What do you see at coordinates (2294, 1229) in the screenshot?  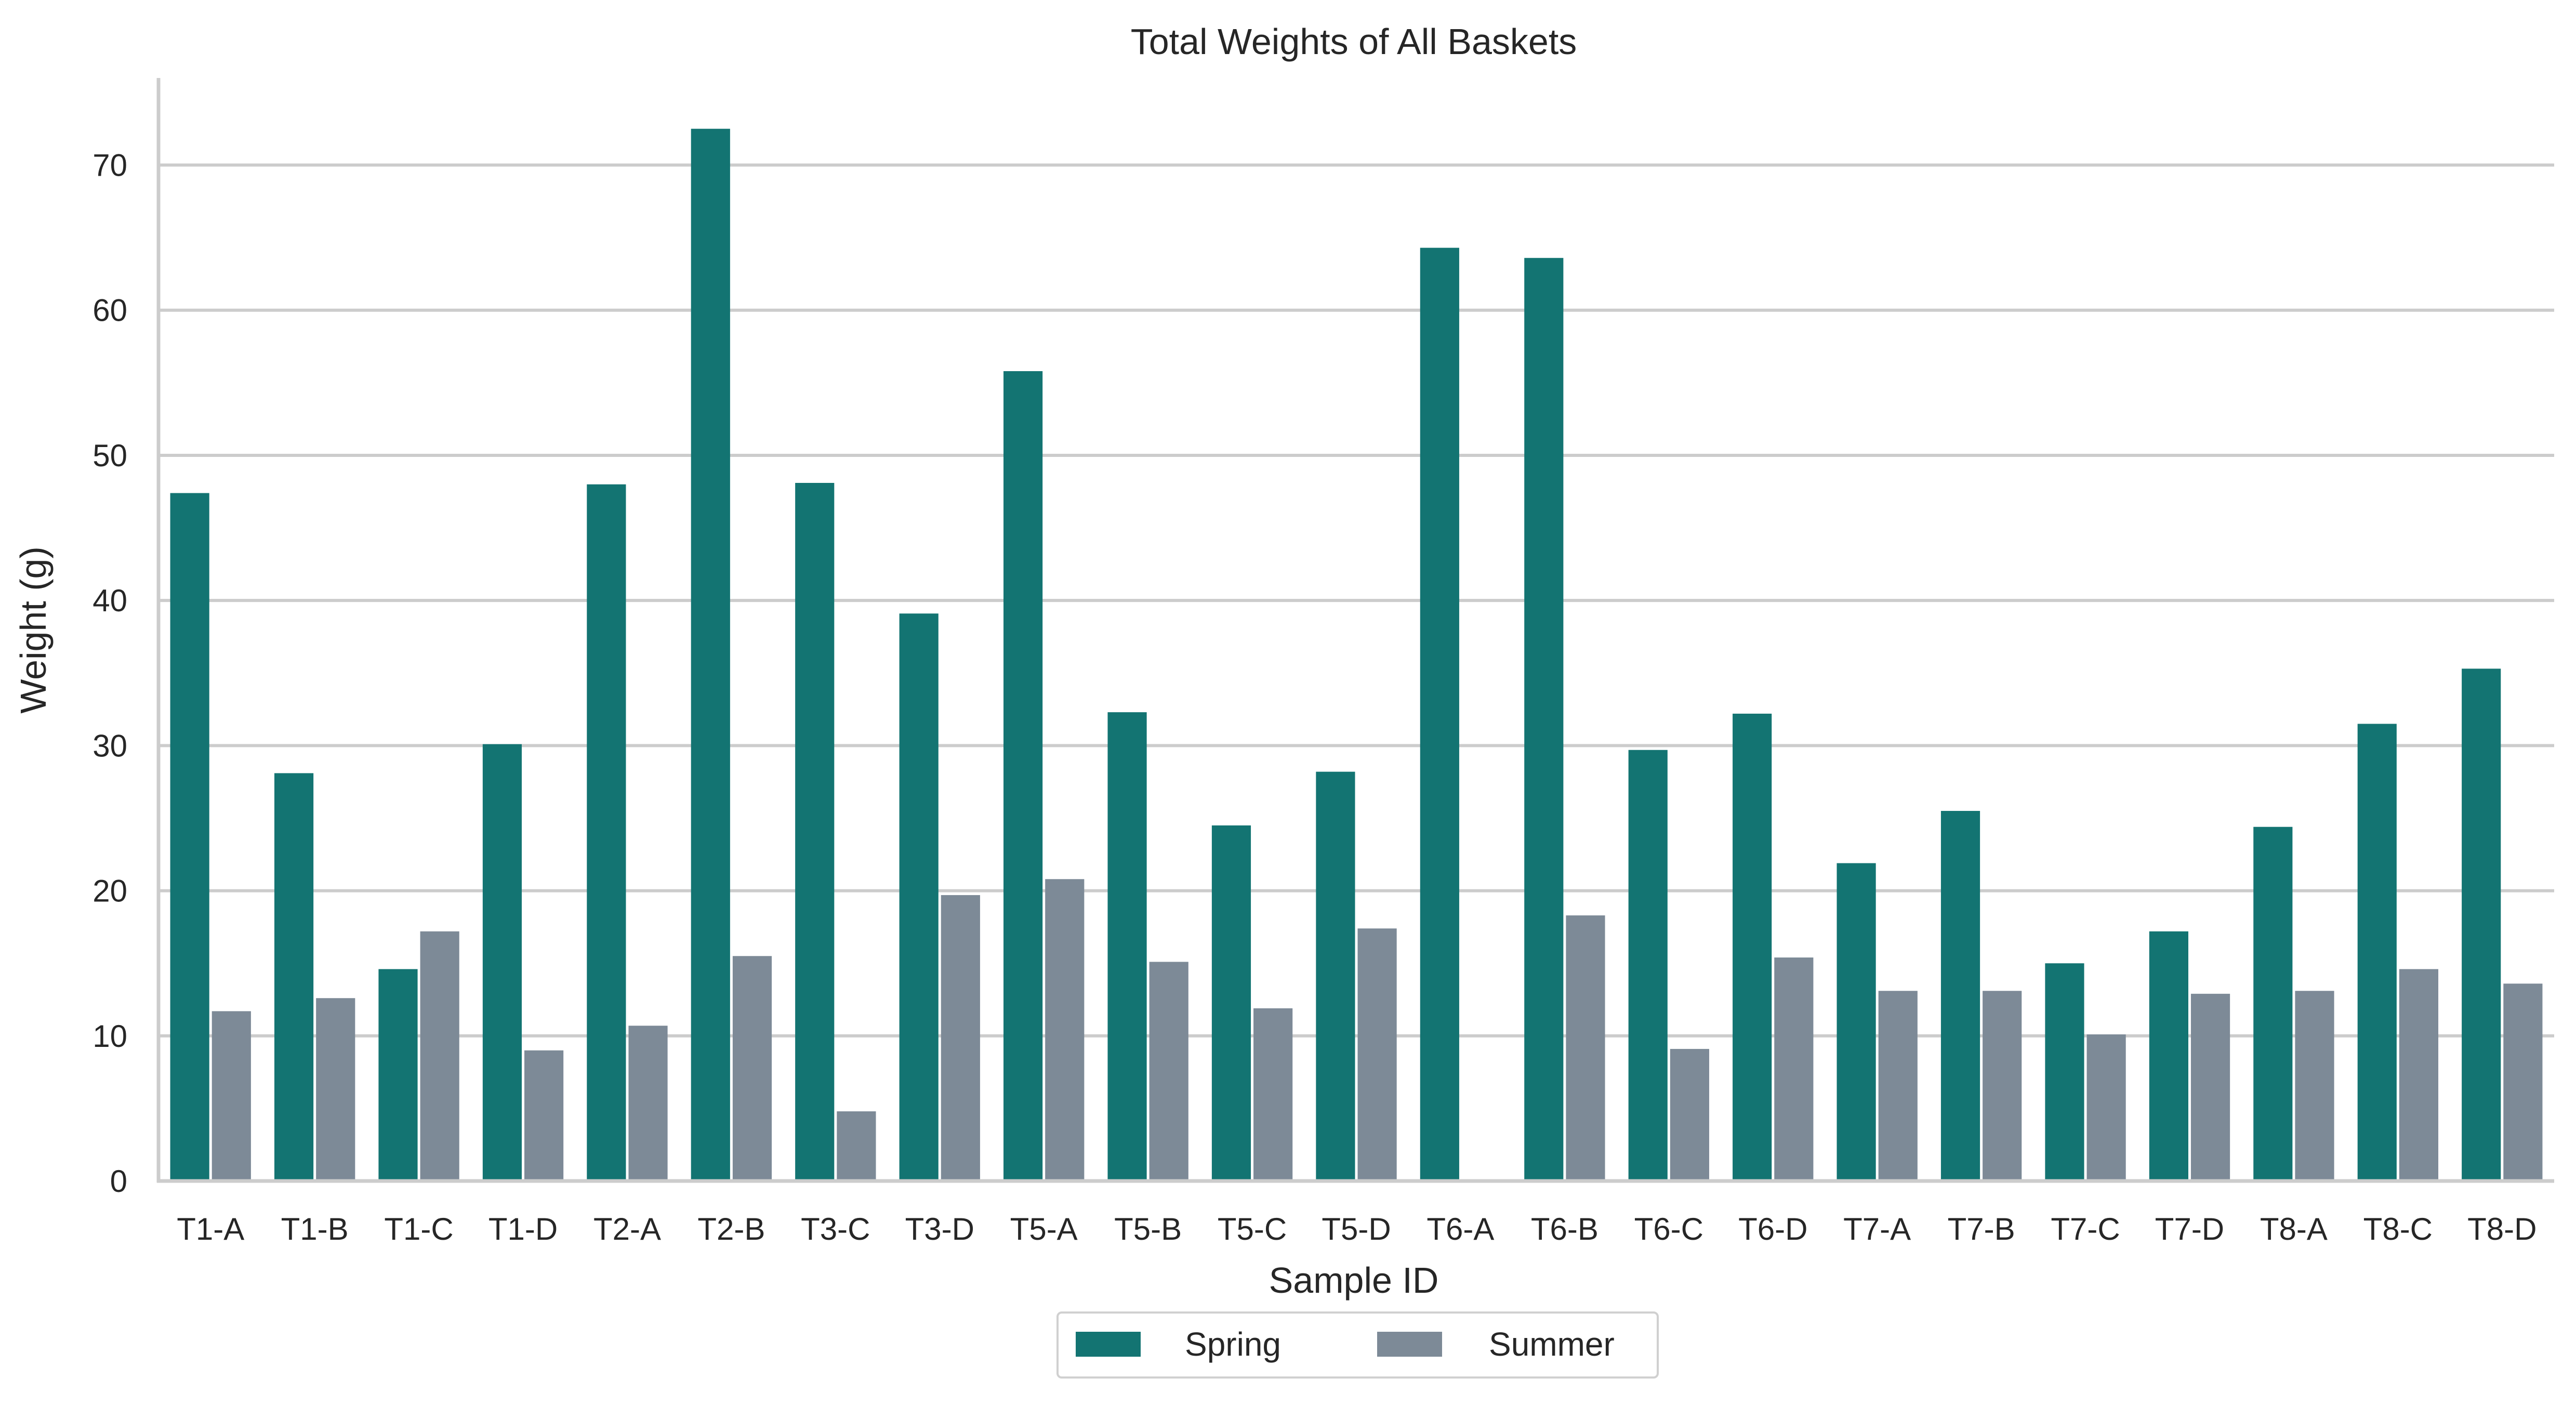 I see `x-tick-label: T8-A` at bounding box center [2294, 1229].